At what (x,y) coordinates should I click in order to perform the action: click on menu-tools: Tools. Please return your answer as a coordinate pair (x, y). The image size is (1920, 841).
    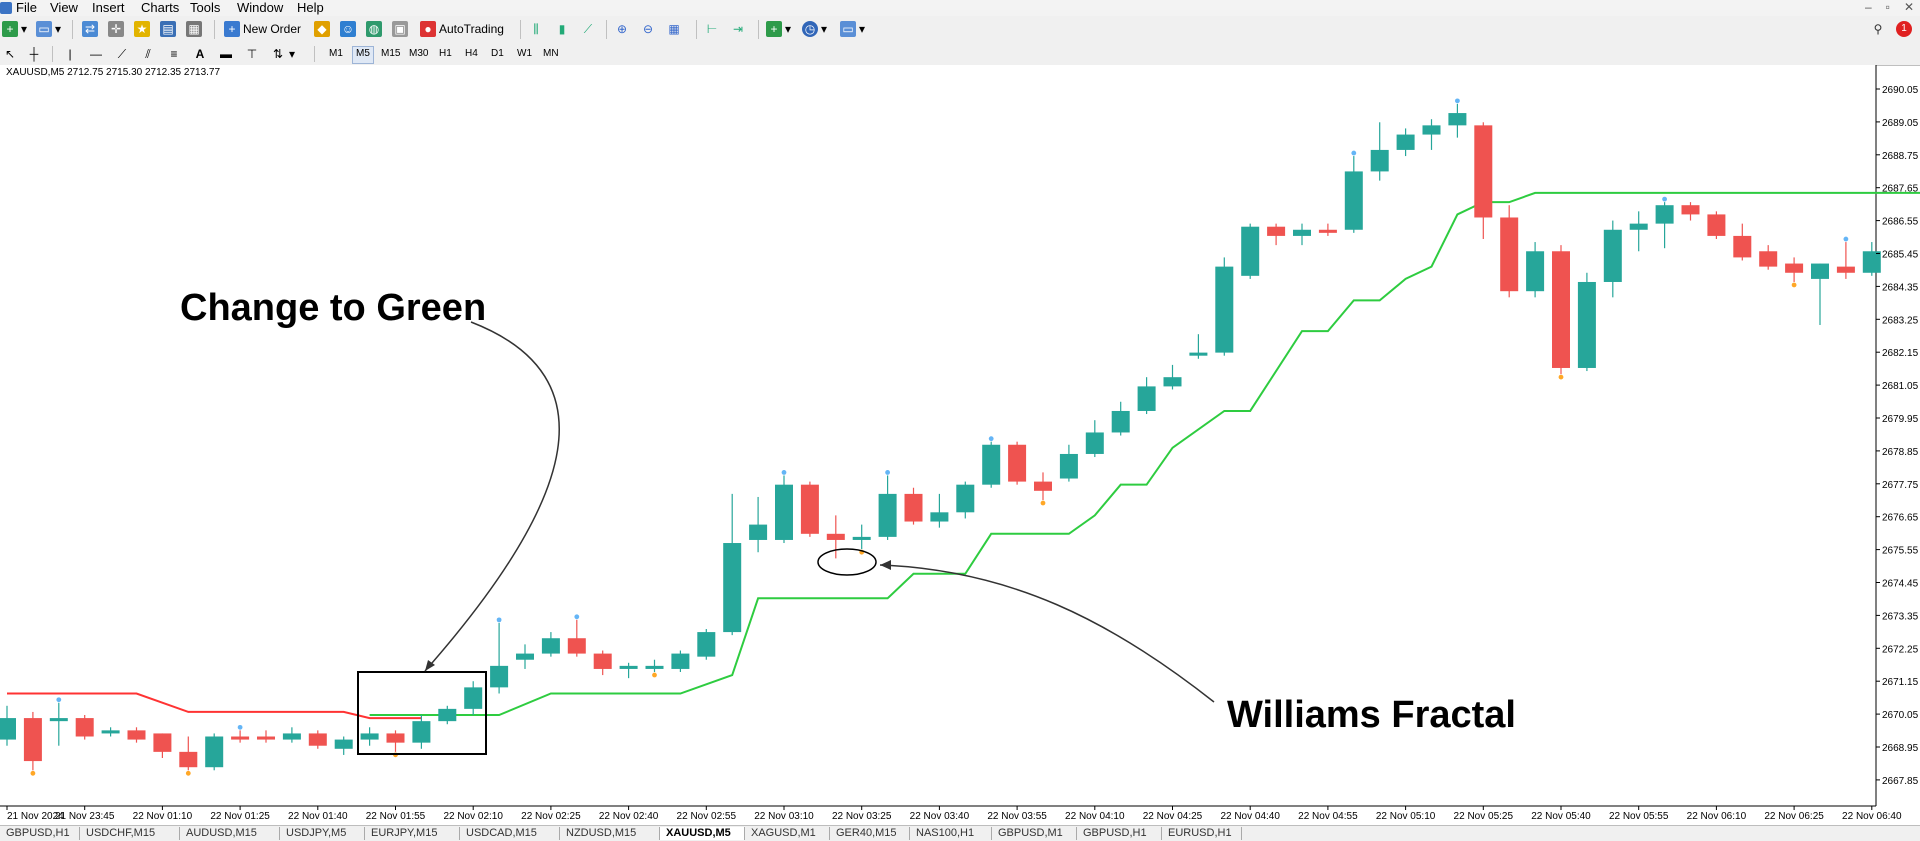
    Looking at the image, I should click on (205, 7).